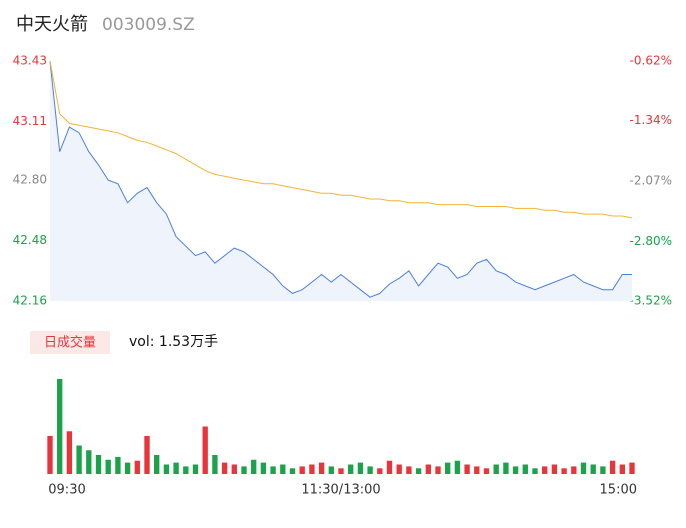 The height and width of the screenshot is (528, 686). What do you see at coordinates (651, 301) in the screenshot?
I see `y2-tick-label: -3.52%` at bounding box center [651, 301].